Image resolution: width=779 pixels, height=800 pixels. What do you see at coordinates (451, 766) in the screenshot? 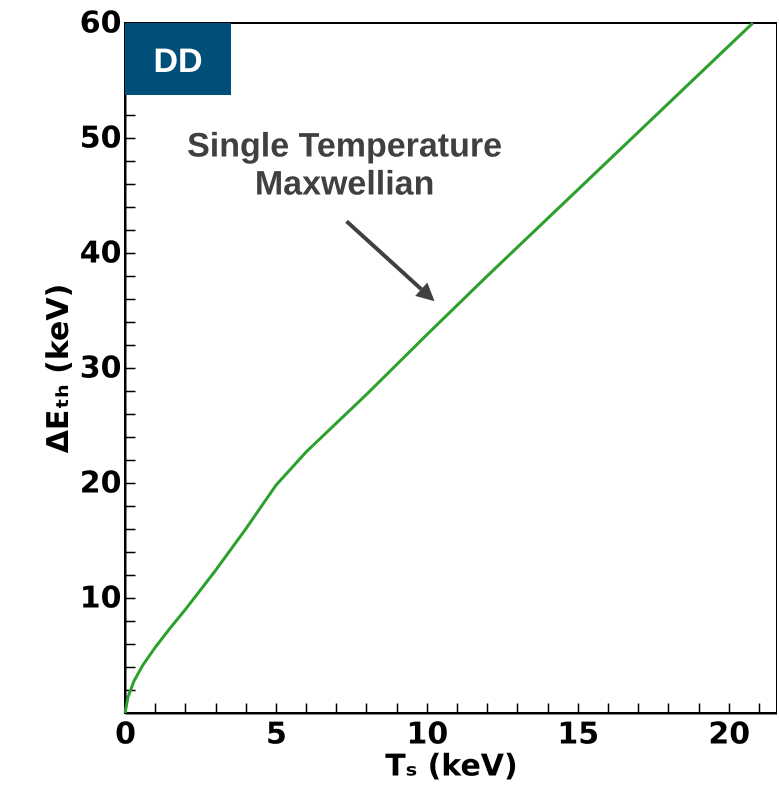
I see `x-axis-title: Tₛ (keV)` at bounding box center [451, 766].